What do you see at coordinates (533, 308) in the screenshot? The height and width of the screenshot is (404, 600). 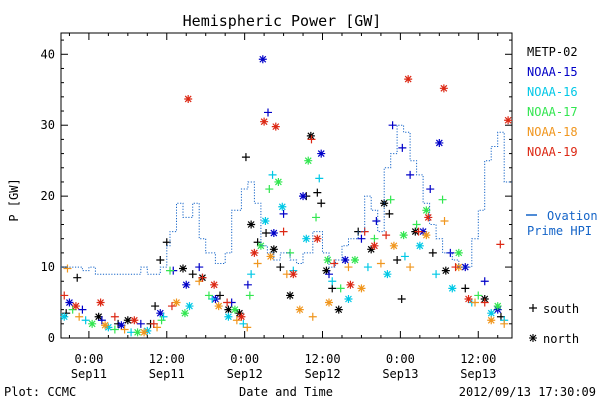 I see `plus-marker-icon` at bounding box center [533, 308].